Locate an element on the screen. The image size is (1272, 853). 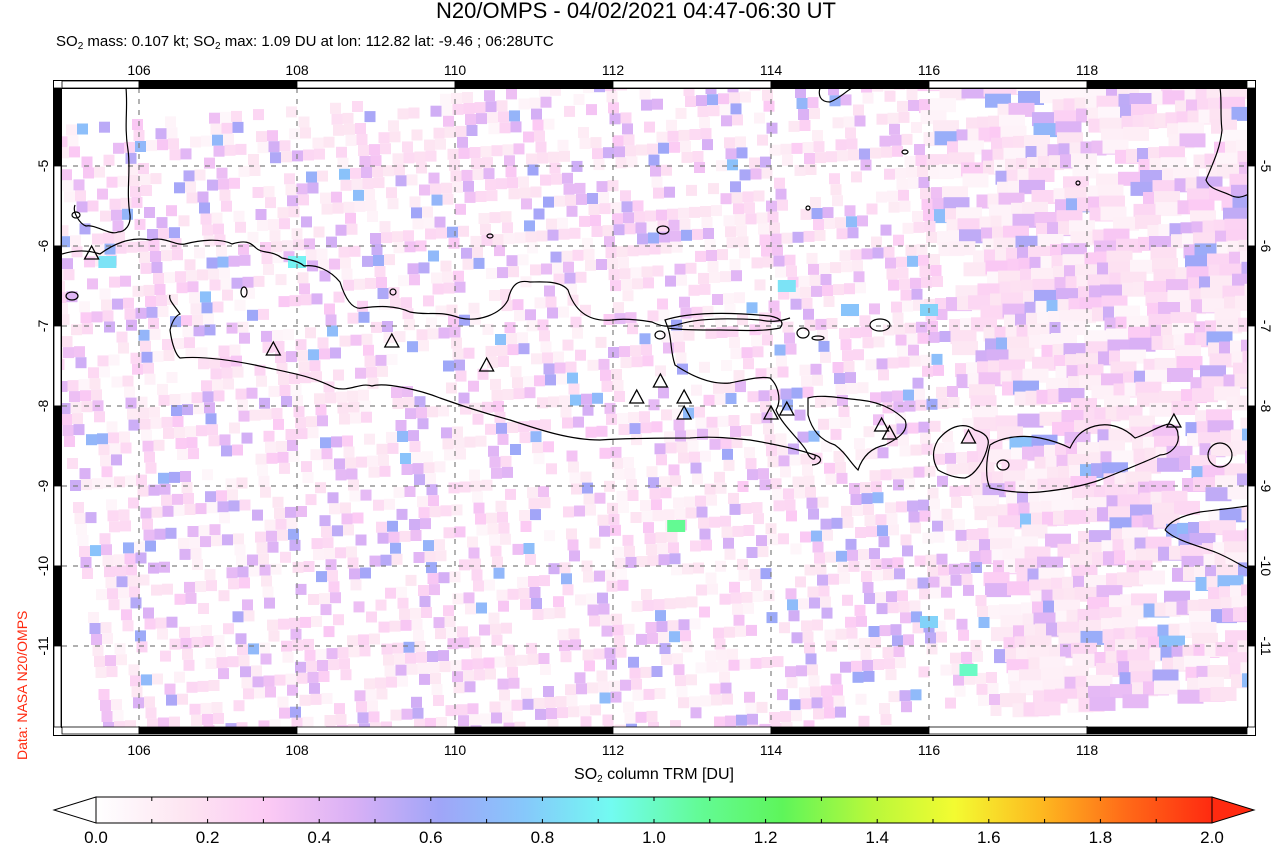
colorbar-tick-label: 0.8 is located at coordinates (542, 837).